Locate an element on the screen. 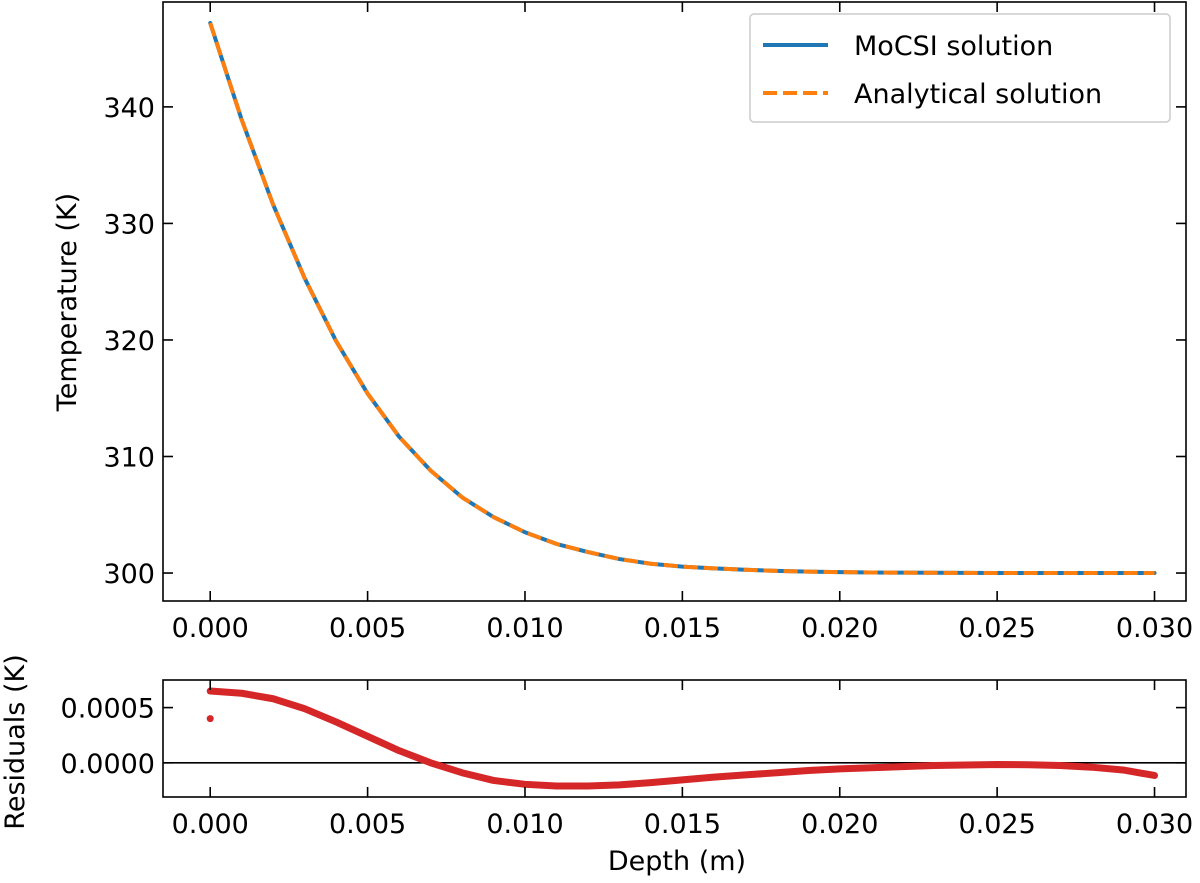 Image resolution: width=1200 pixels, height=883 pixels. temperature-x-tick-label: 0.010 is located at coordinates (524, 628).